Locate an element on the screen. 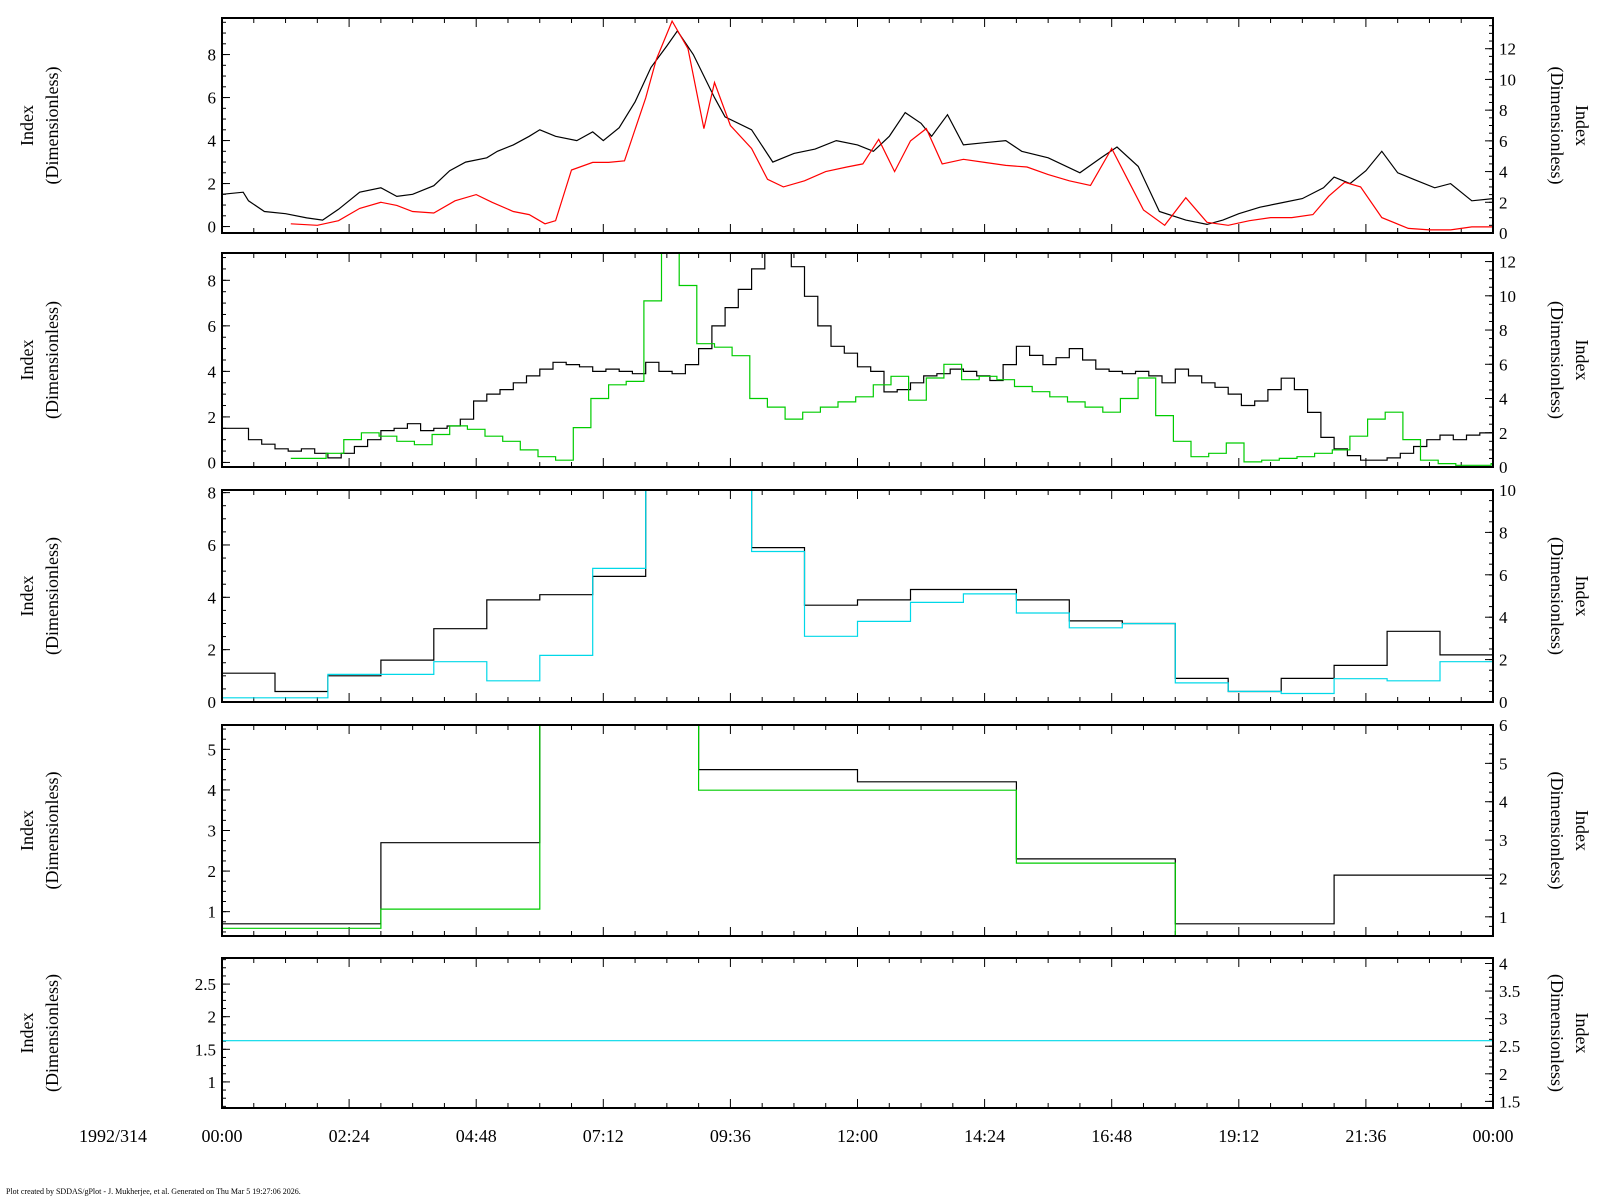  y-tick-label-right: 2.5 is located at coordinates (1509, 1046).